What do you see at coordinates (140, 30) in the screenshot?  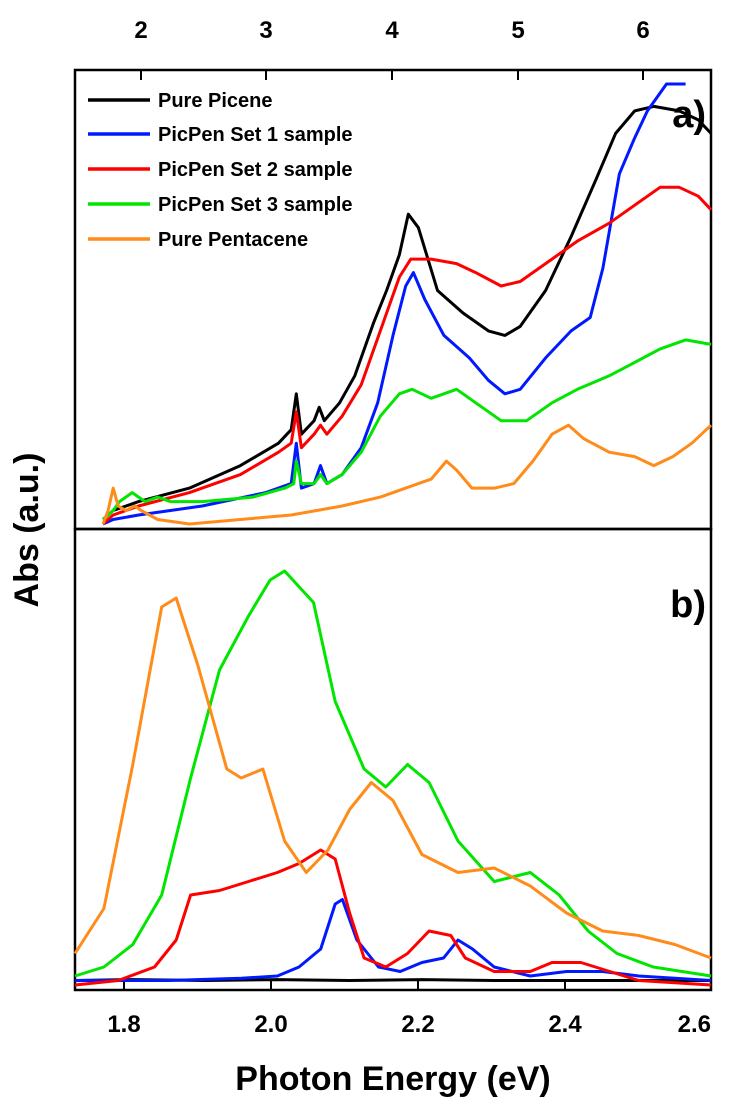 I see `top-tick-label: 2` at bounding box center [140, 30].